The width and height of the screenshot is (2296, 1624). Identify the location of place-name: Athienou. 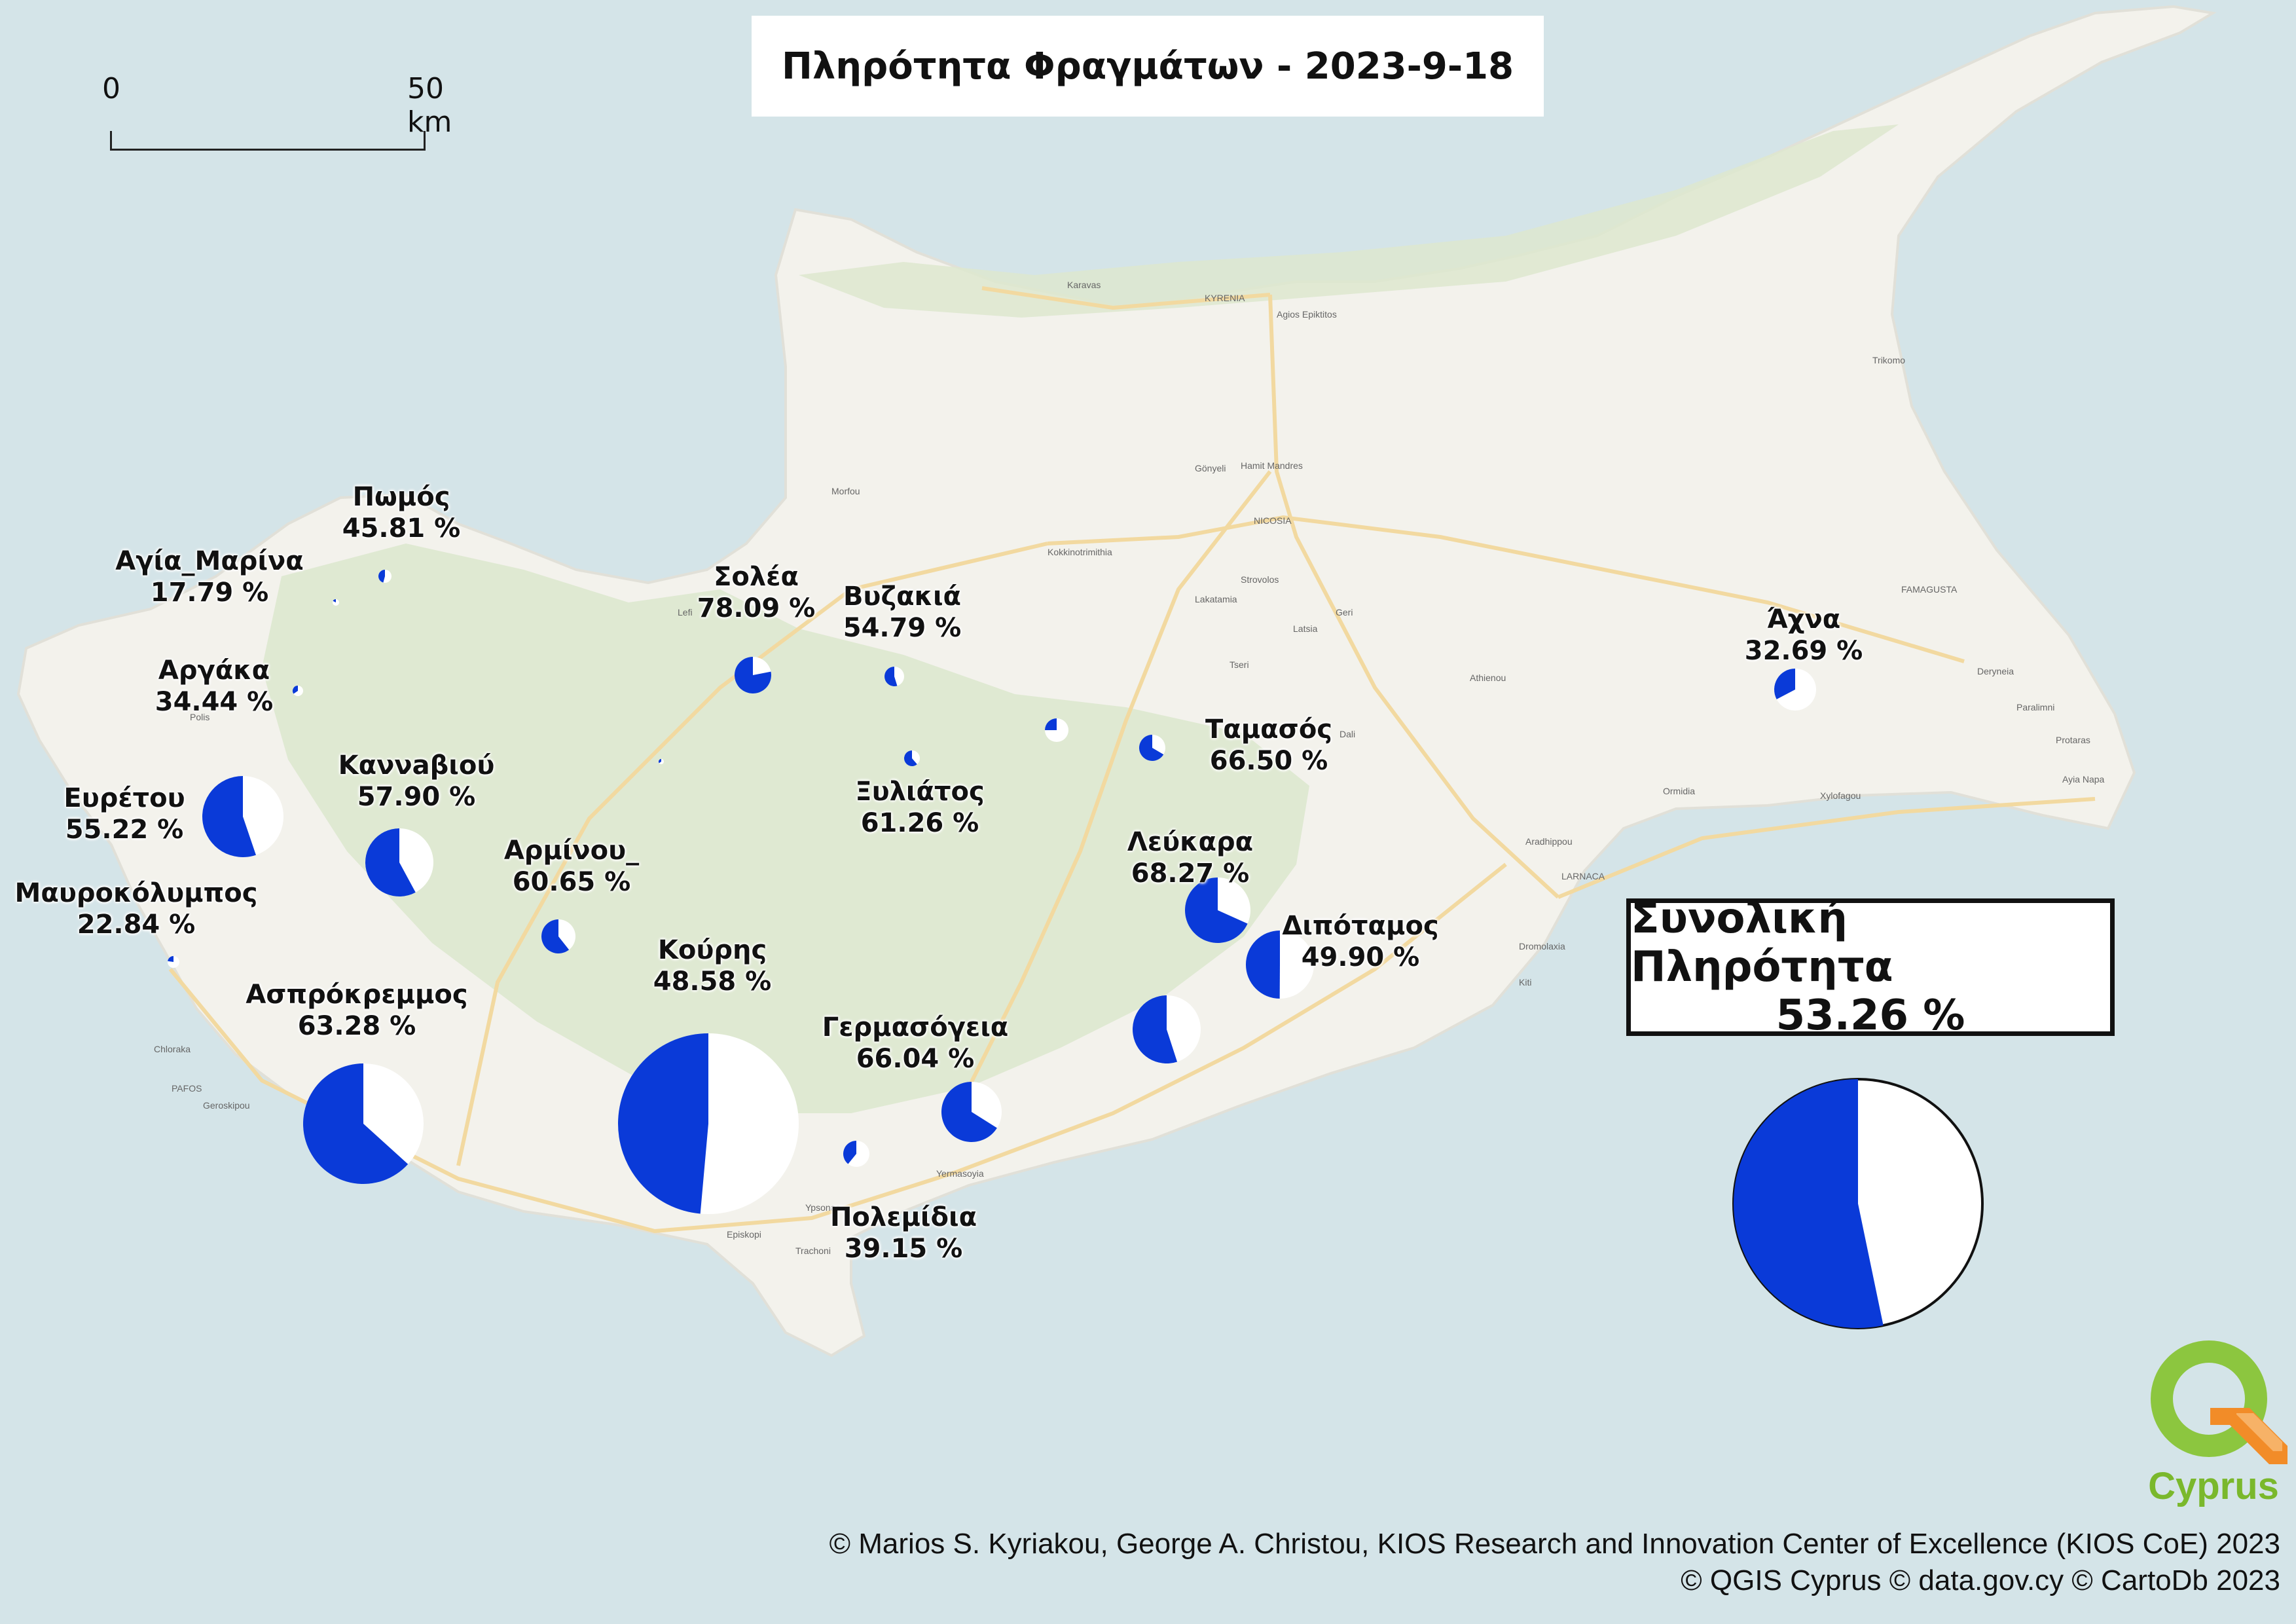
(1488, 678).